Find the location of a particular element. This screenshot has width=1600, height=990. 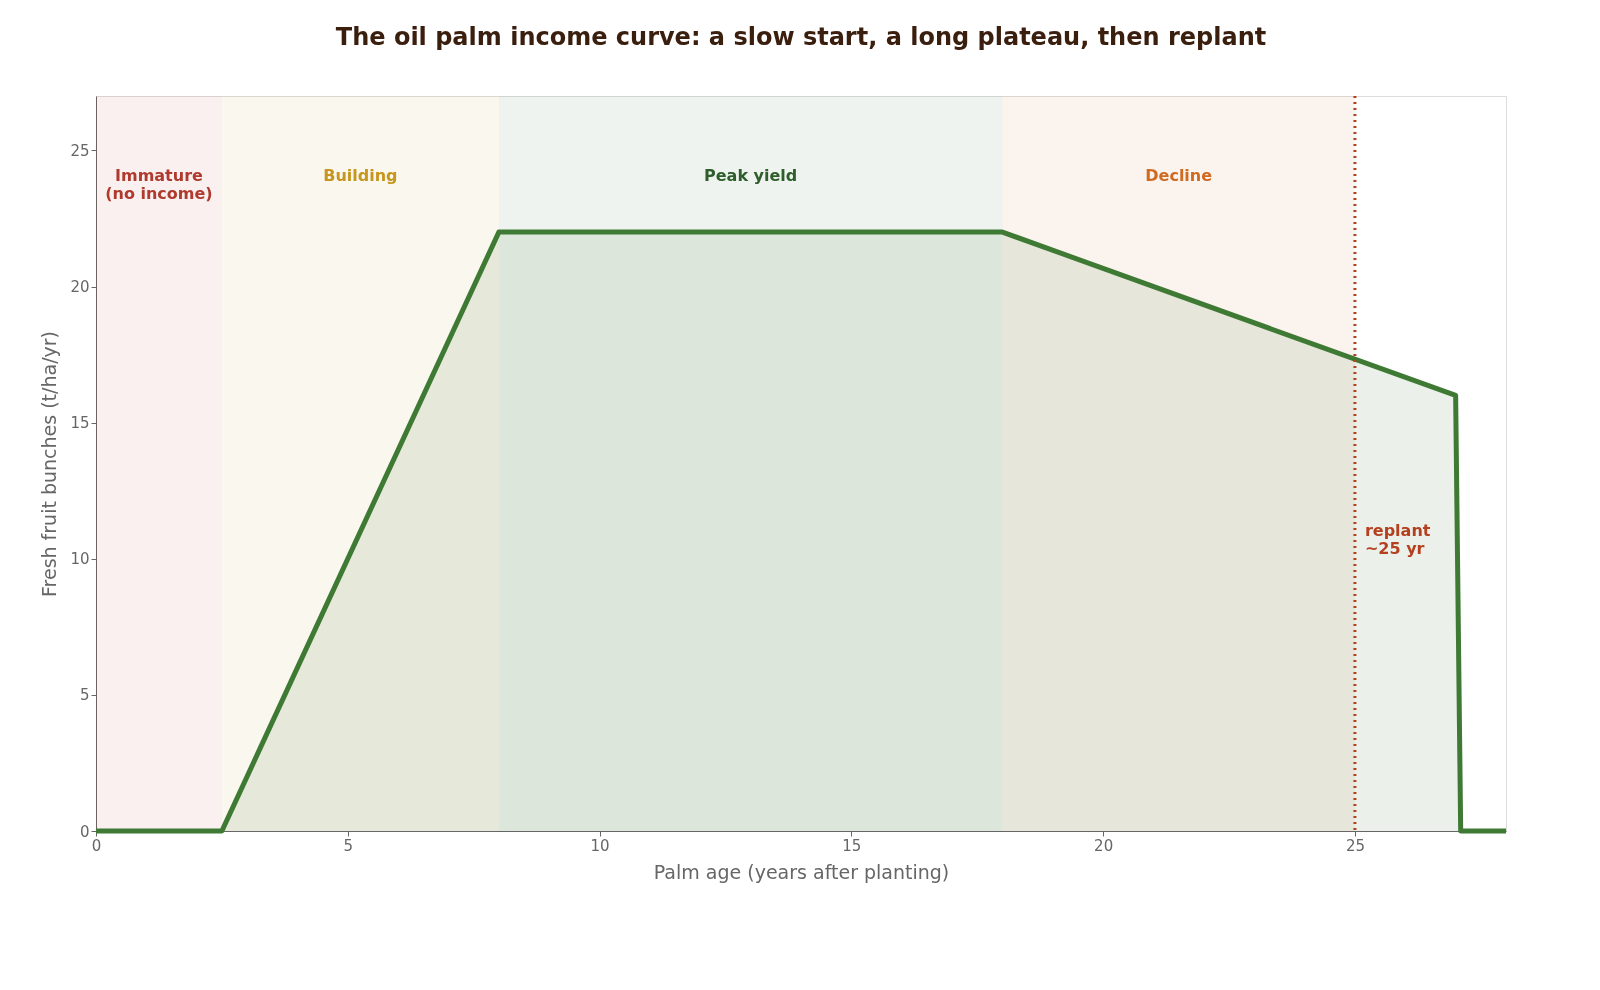

band-label: Decline is located at coordinates (1179, 175).